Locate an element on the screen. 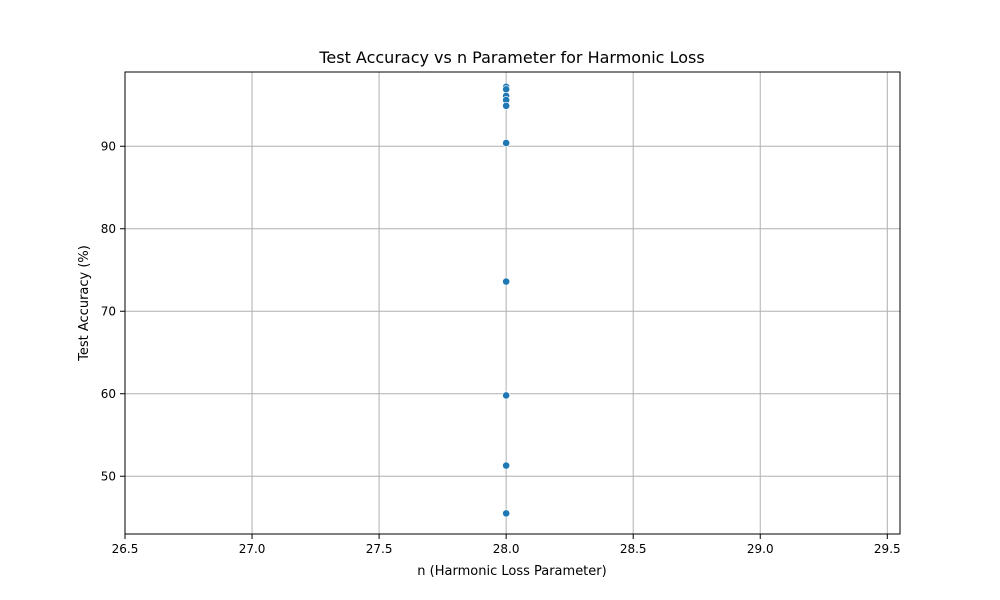 This screenshot has height=600, width=1000. x-tick-label: 28.5 is located at coordinates (633, 549).